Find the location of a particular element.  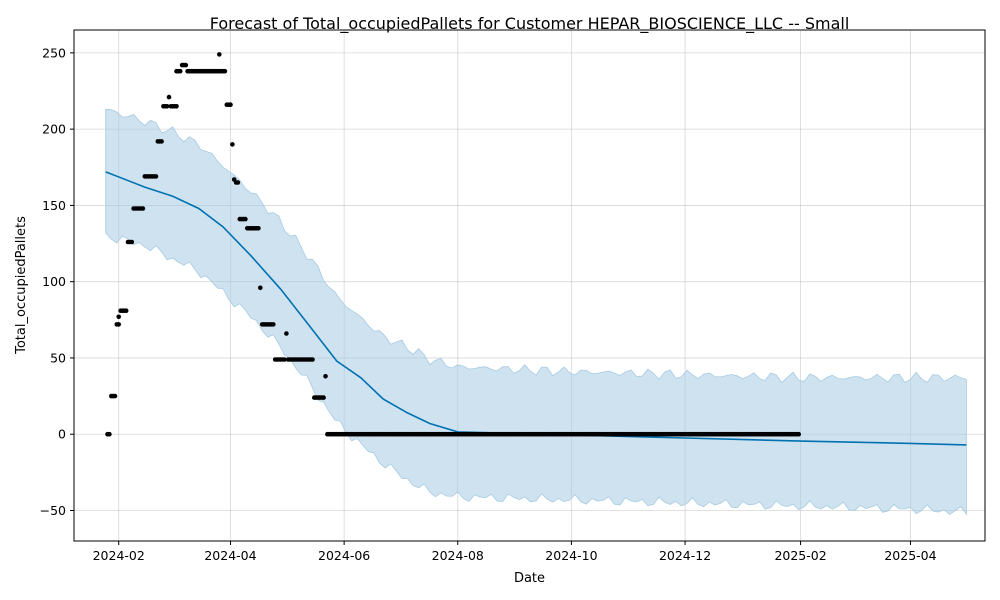

y-tick-label: 100 is located at coordinates (54, 281).